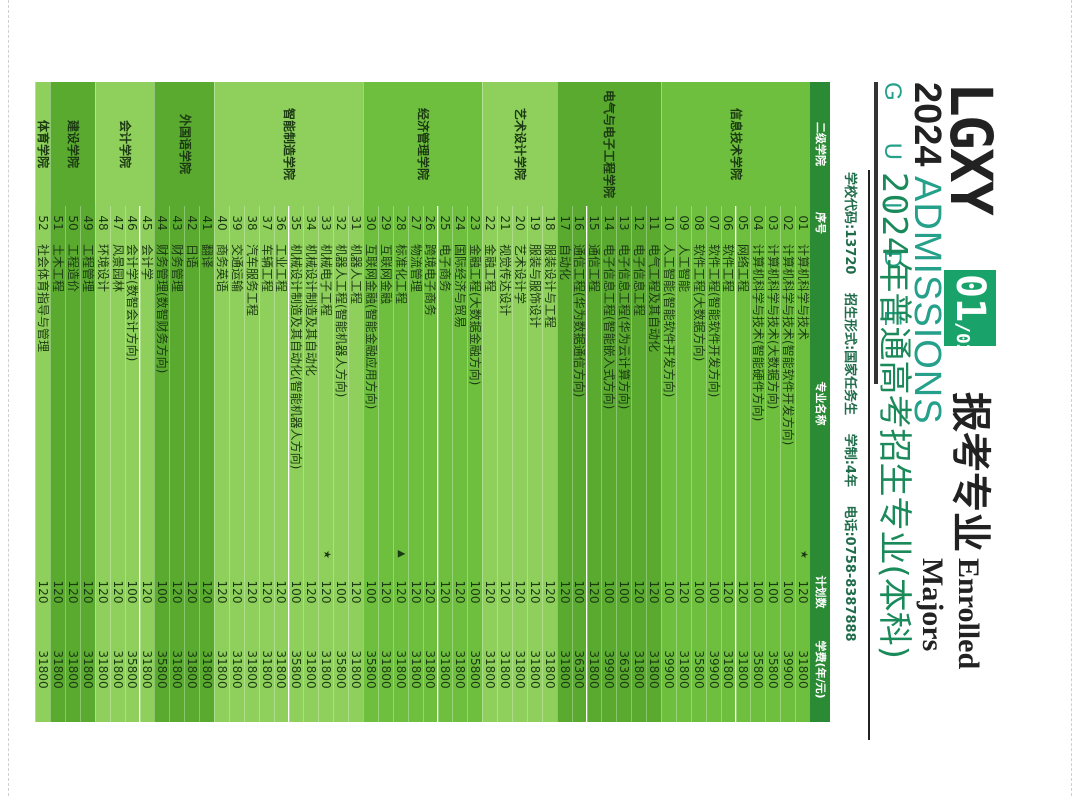  I want to click on college-band: 艺术设计学院, so click(519, 144).